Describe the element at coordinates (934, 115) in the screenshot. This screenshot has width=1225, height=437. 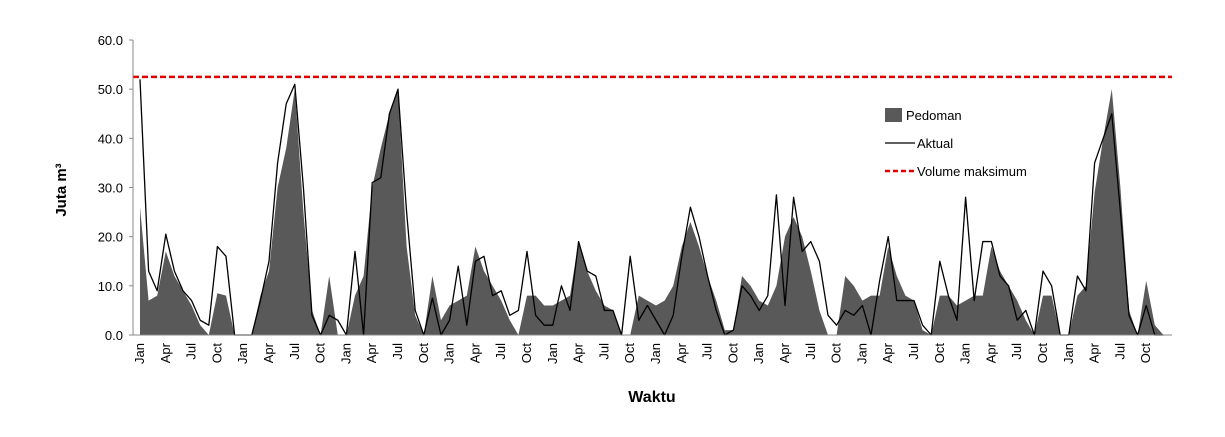
I see `legend-label: Pedoman` at that location.